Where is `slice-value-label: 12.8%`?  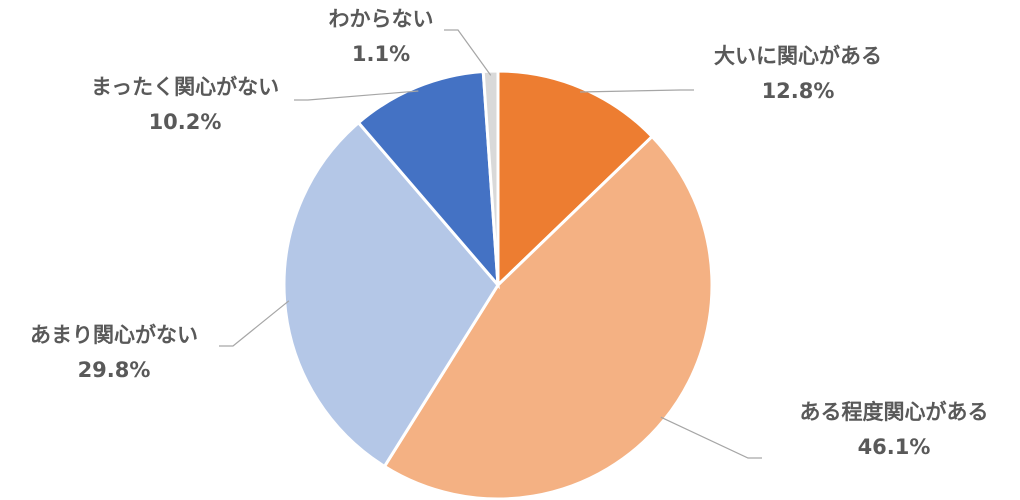
slice-value-label: 12.8% is located at coordinates (798, 91).